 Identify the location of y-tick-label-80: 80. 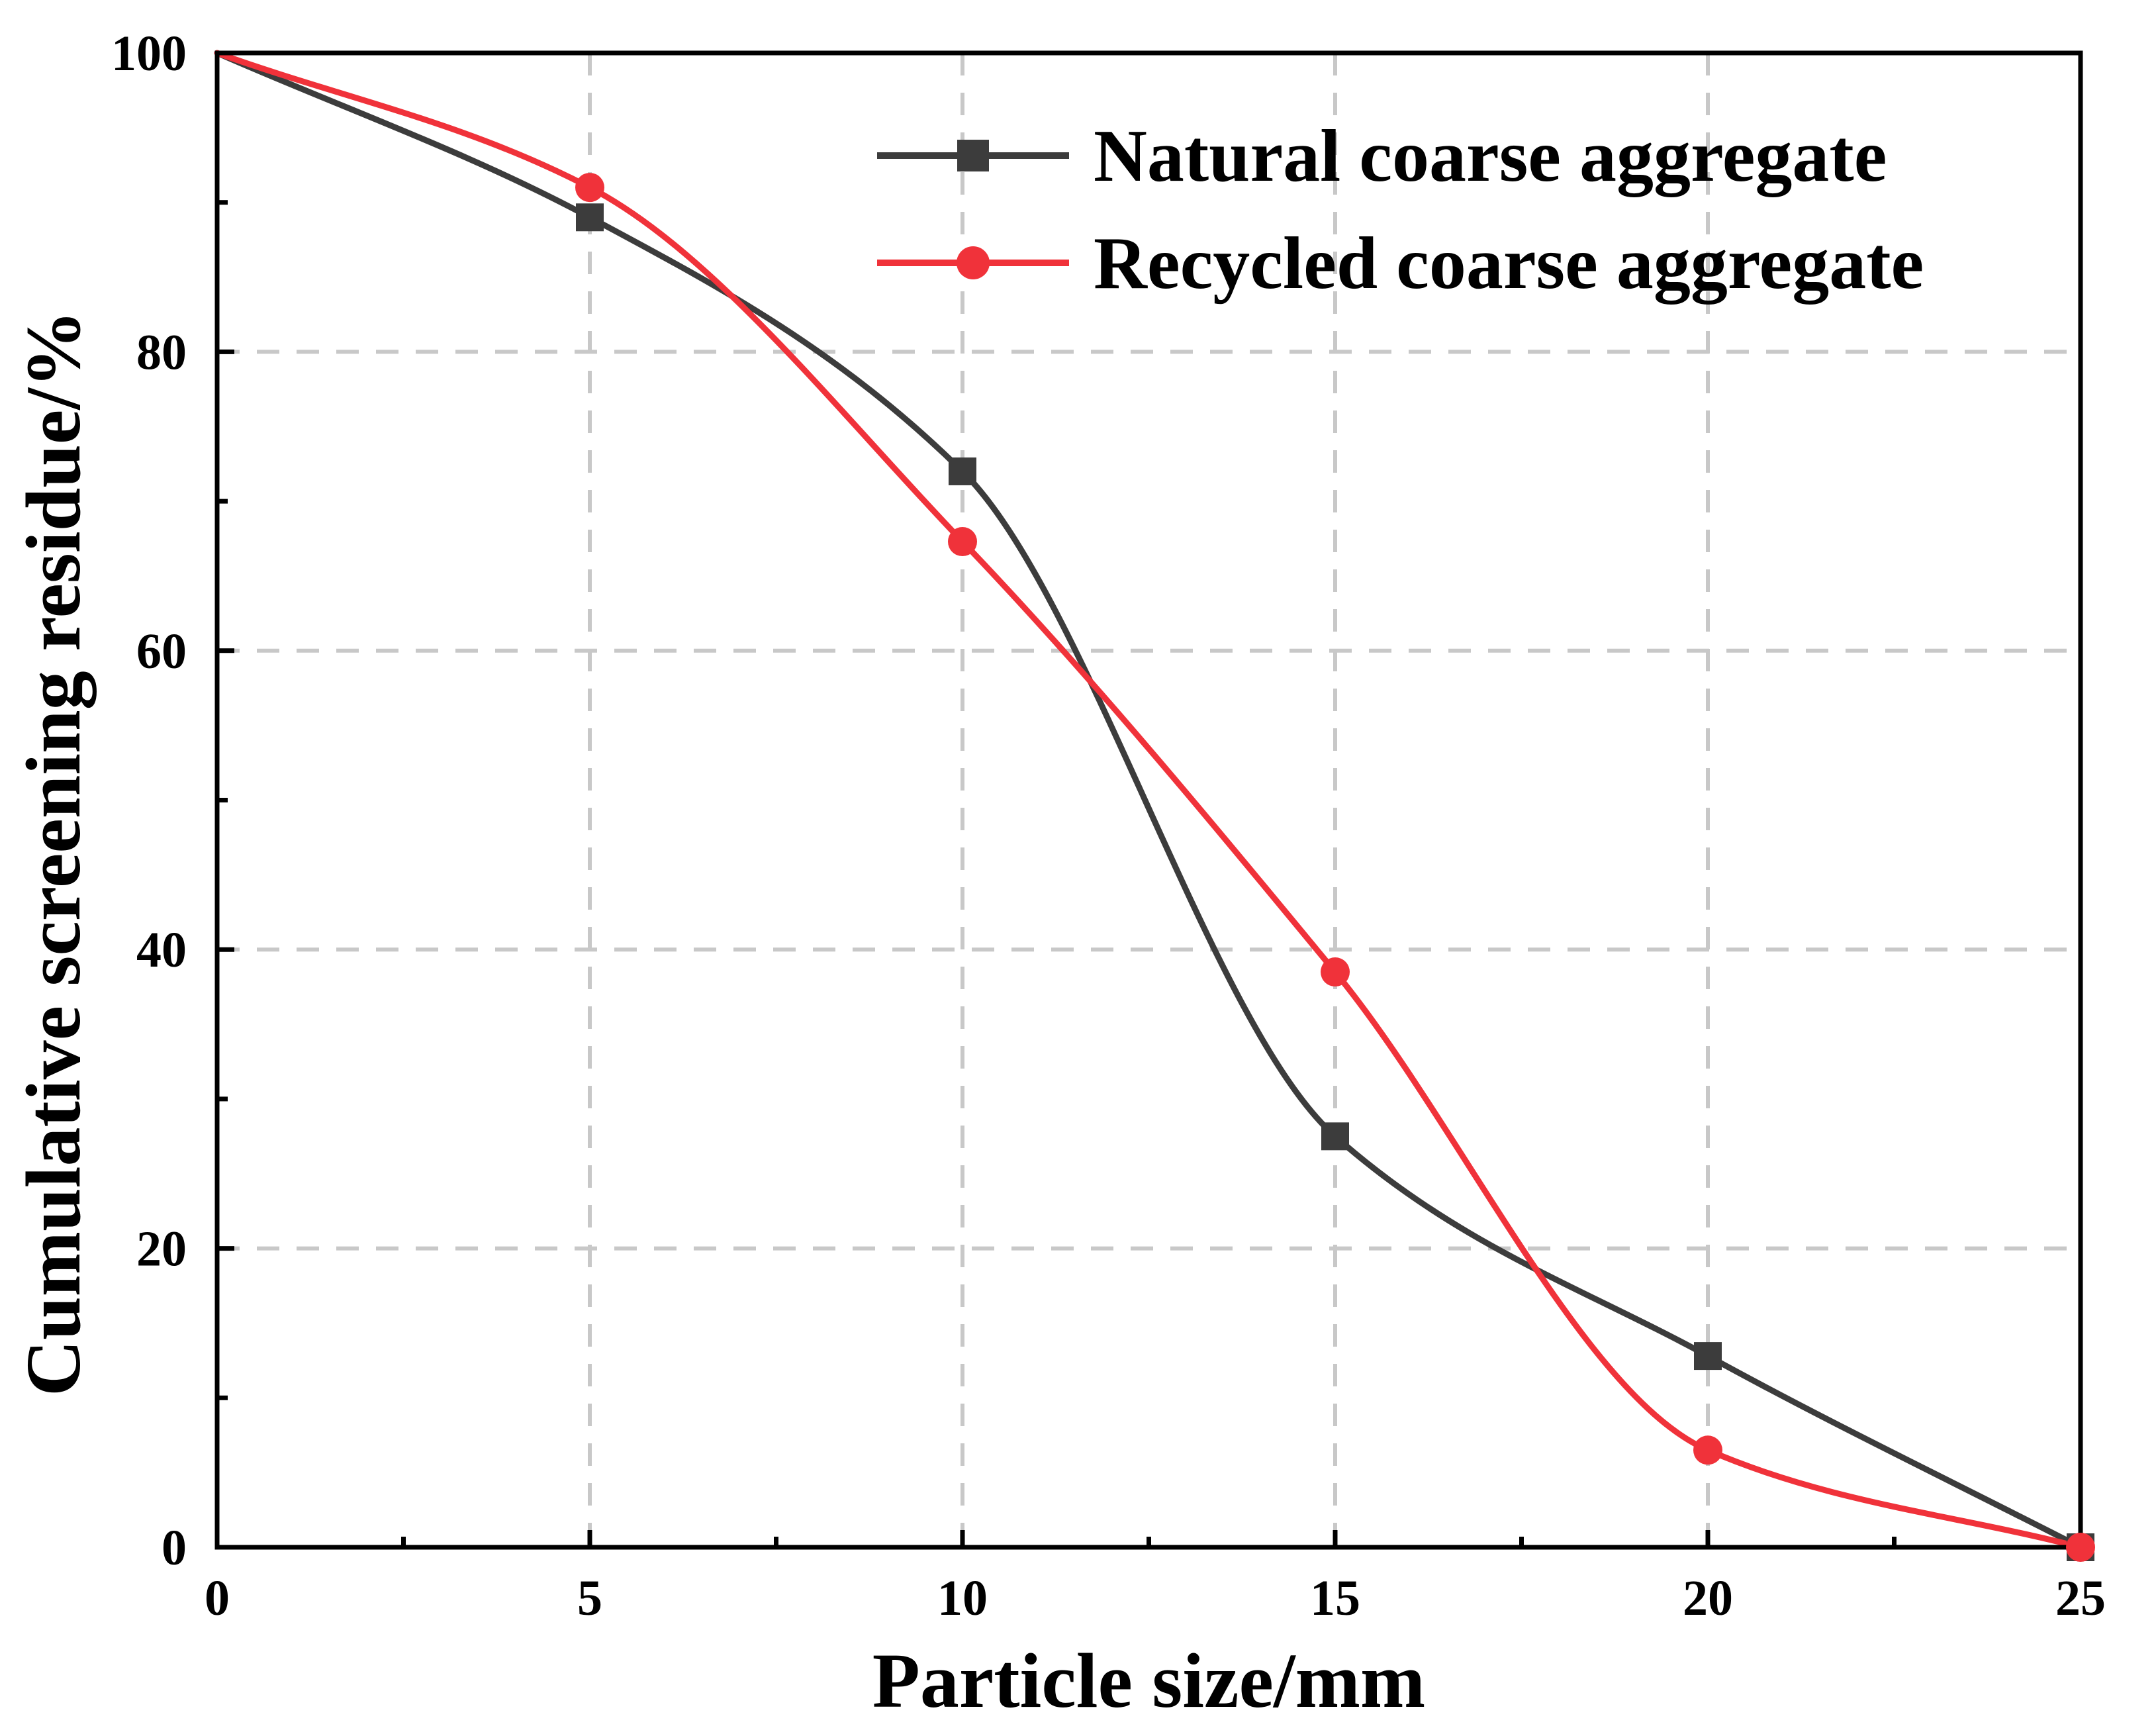
(161, 352).